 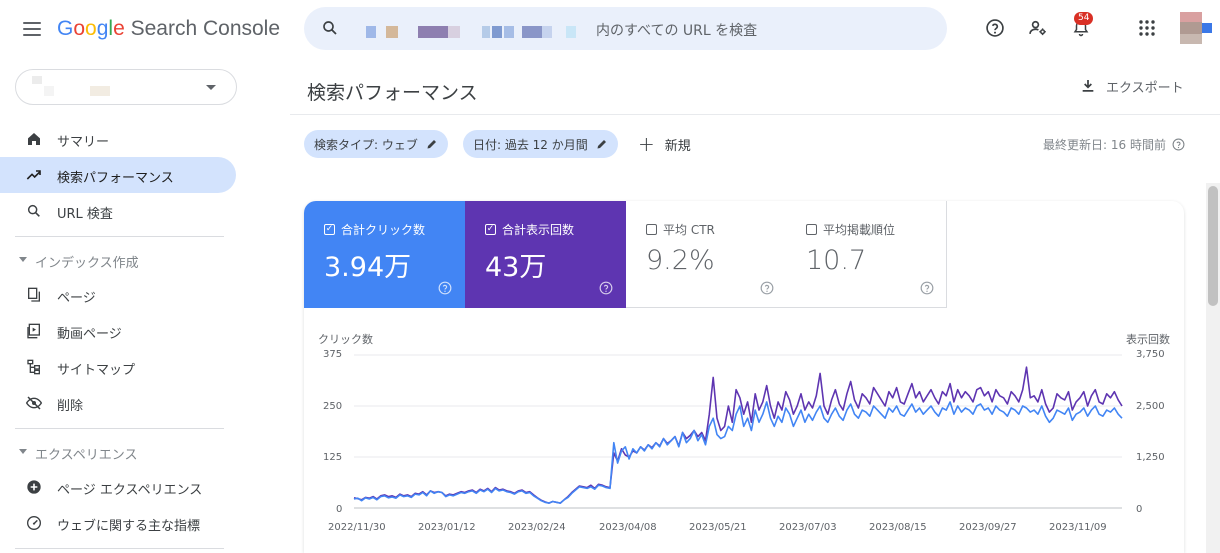 What do you see at coordinates (718, 527) in the screenshot?
I see `x-tick: 2023/05/21` at bounding box center [718, 527].